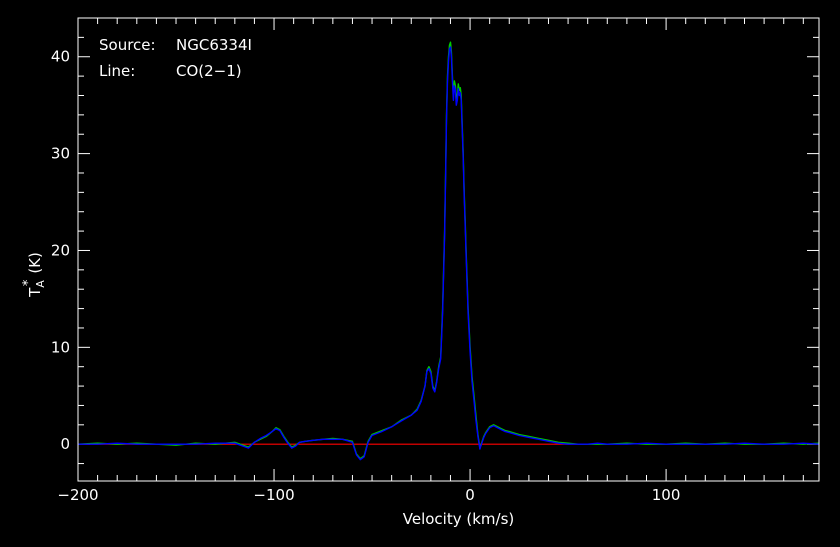 The image size is (840, 547). I want to click on annotation-source-key: Source:, so click(127, 45).